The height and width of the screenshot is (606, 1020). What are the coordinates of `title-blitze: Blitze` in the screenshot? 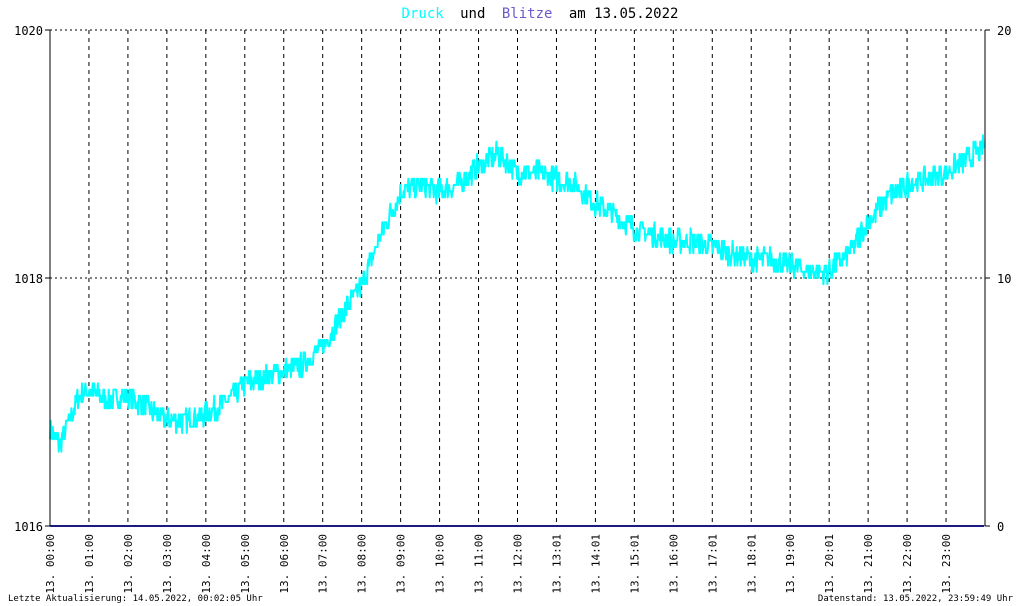 It's located at (527, 14).